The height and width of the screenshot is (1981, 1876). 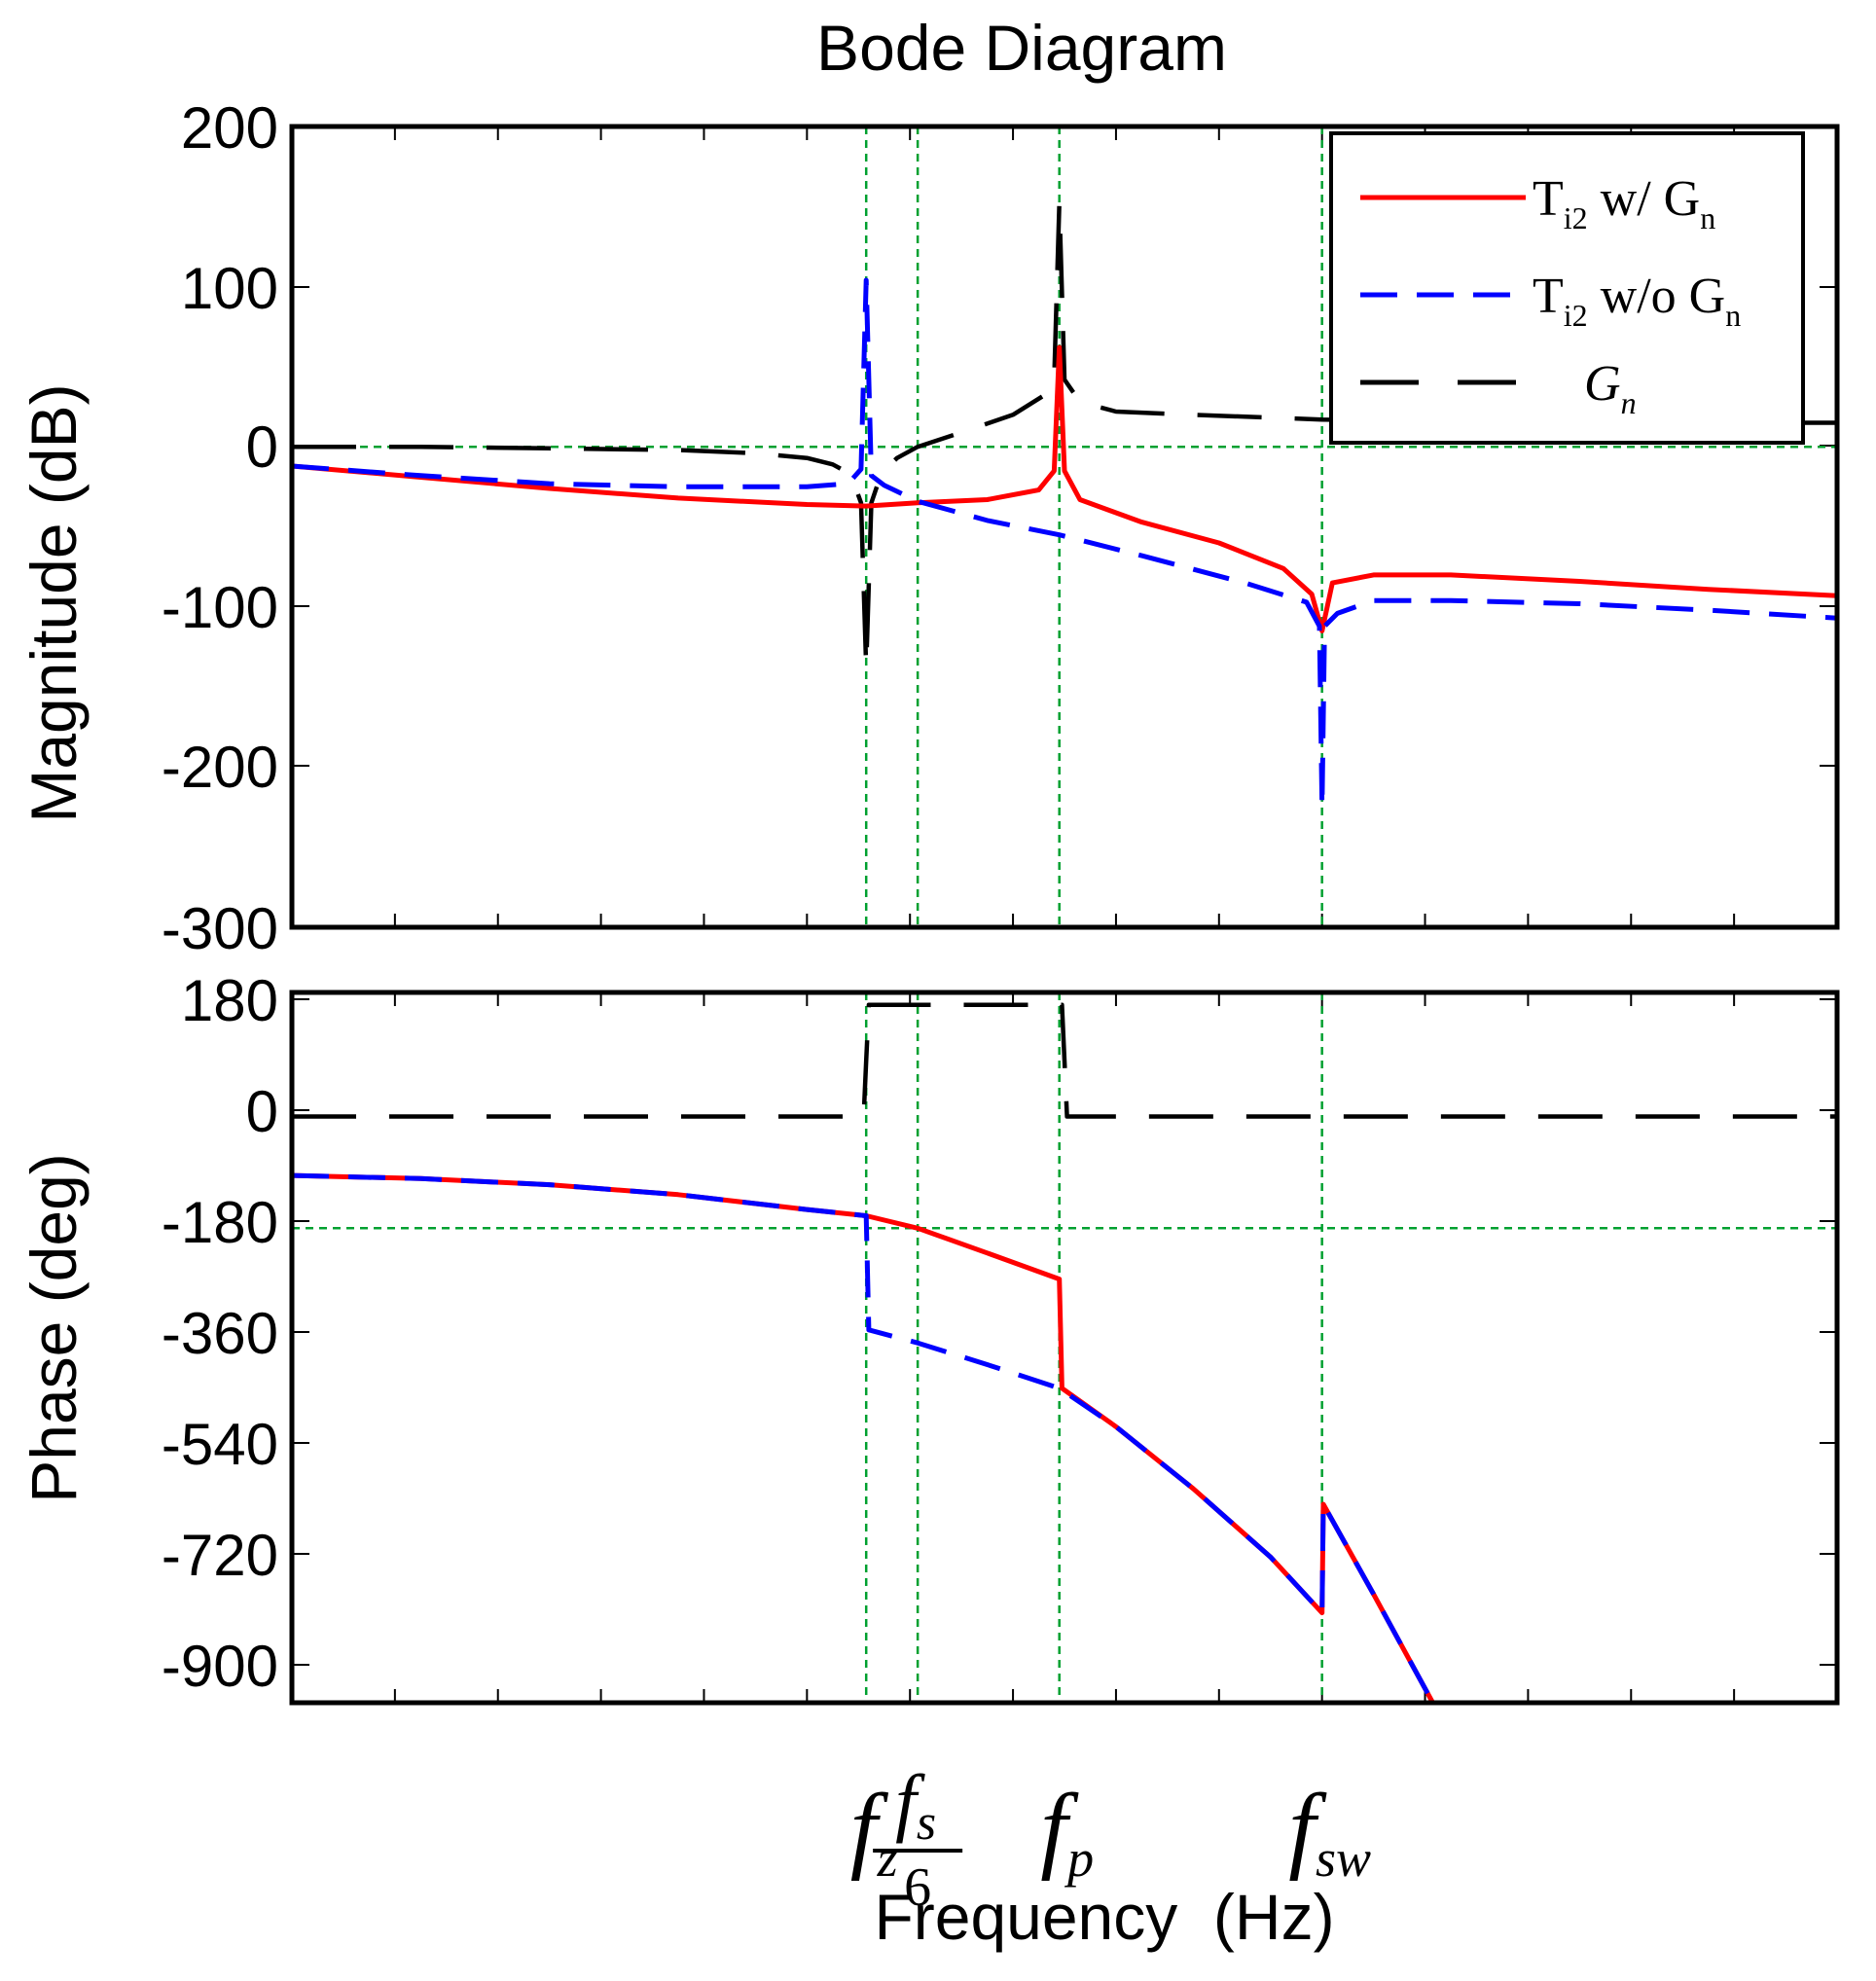 What do you see at coordinates (229, 1001) in the screenshot?
I see `phase-ytick-label: 180` at bounding box center [229, 1001].